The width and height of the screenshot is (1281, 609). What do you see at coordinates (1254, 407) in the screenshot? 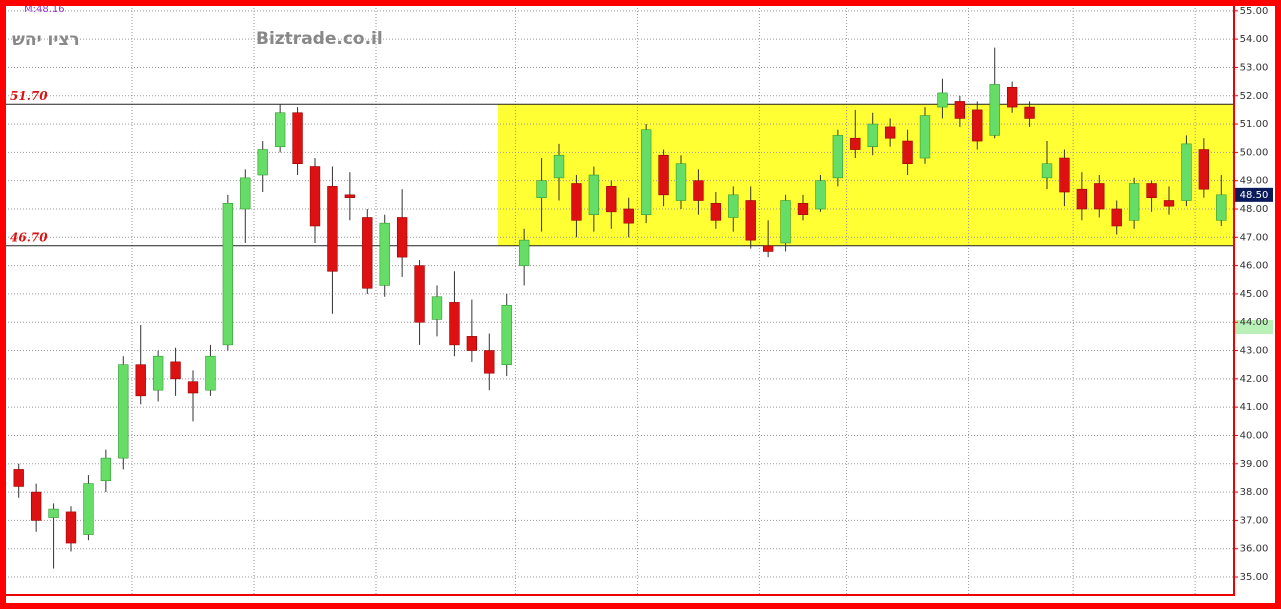
I see `y-tick-label: 41.00` at bounding box center [1254, 407].